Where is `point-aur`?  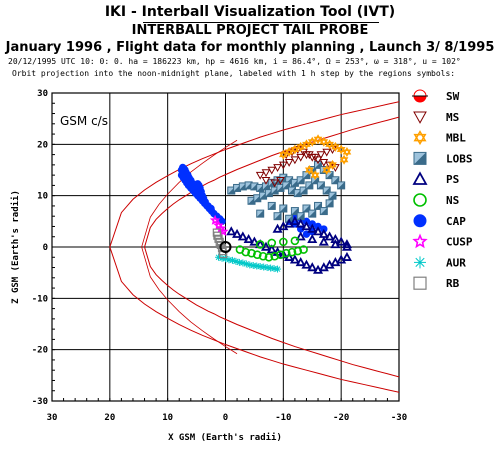 point-aur is located at coordinates (278, 269).